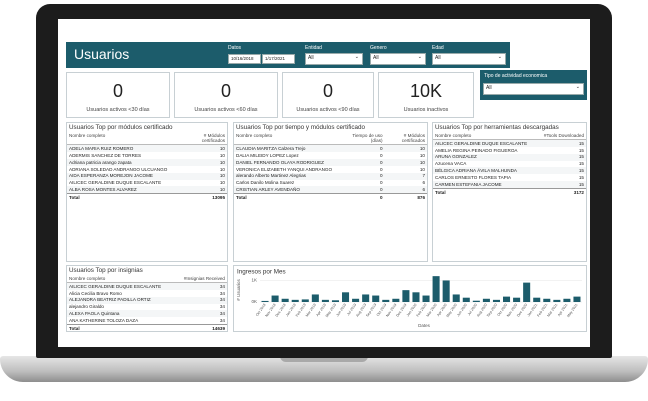 The width and height of the screenshot is (648, 401). I want to click on row: Carlos Danilo Molina Suarez 0 6, so click(330, 183).